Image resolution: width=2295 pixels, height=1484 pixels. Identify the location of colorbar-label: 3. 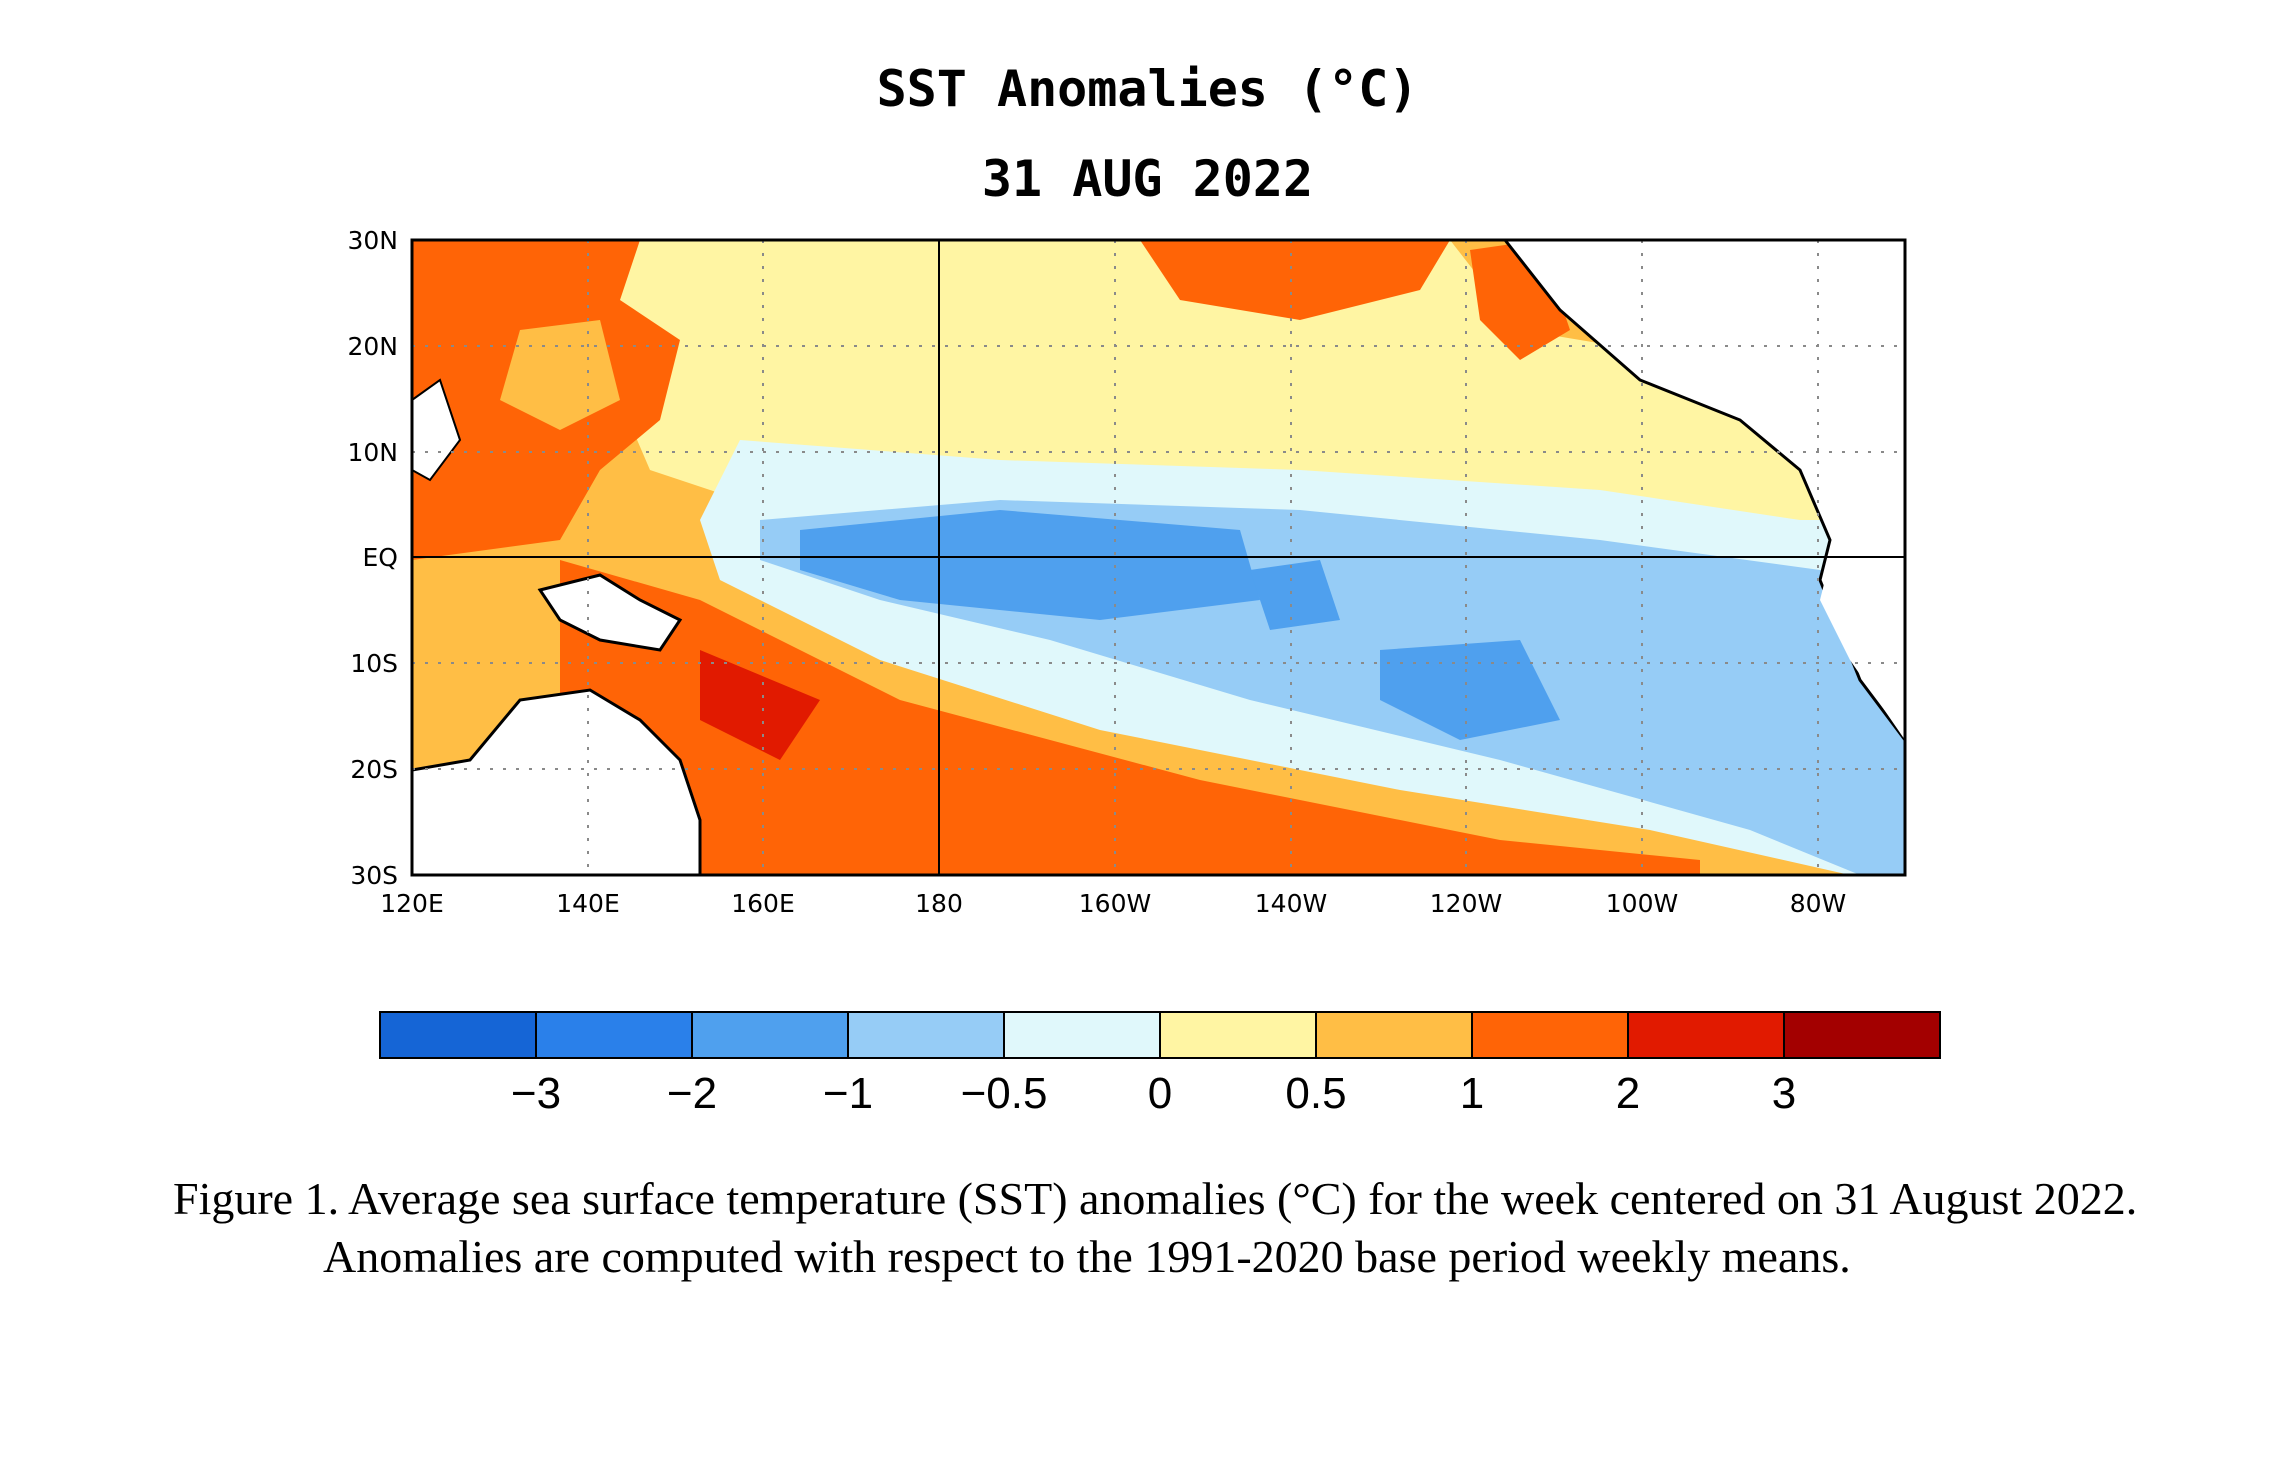
(1784, 1093).